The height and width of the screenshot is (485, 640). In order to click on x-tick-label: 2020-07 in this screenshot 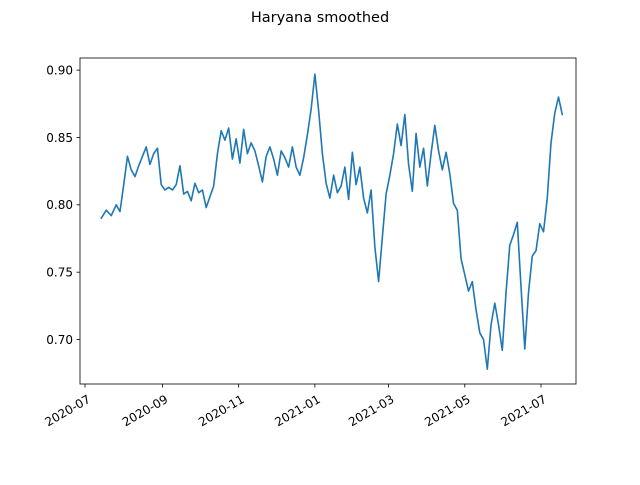, I will do `click(67, 410)`.